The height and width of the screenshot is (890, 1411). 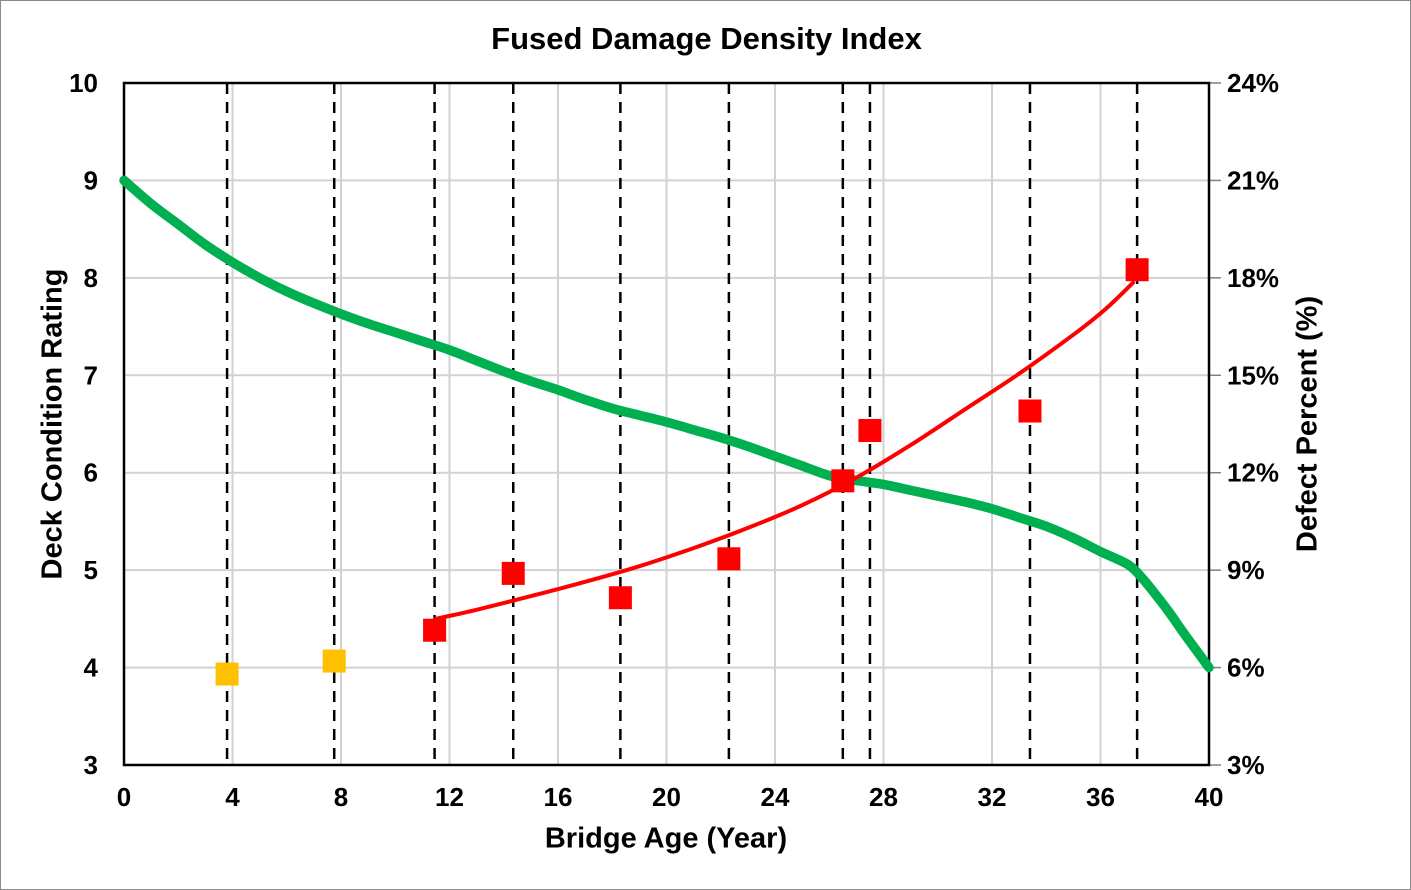 I want to click on x-tick-label: 28, so click(x=883, y=797).